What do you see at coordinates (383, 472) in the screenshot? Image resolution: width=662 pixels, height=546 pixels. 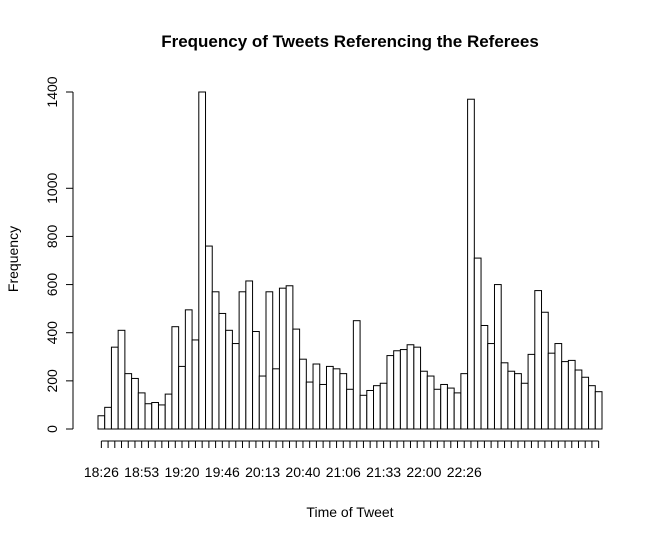 I see `x-tick-label: 21:33` at bounding box center [383, 472].